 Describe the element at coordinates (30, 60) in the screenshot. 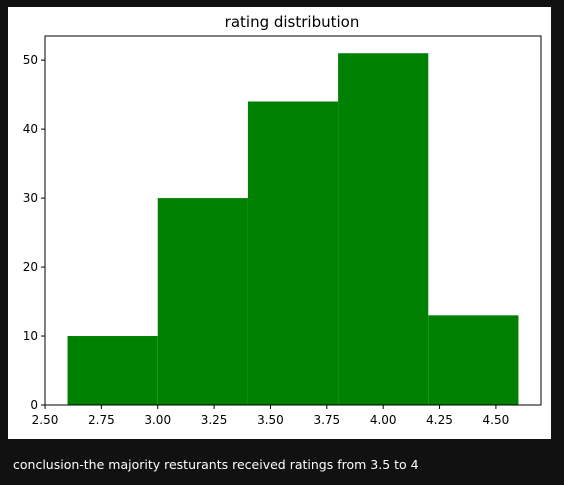

I see `y-tick-label: 50` at that location.